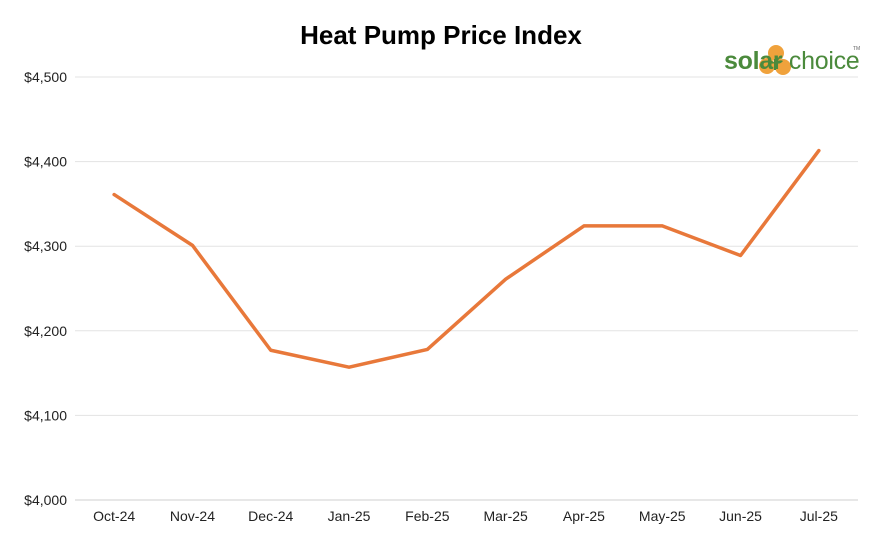 This screenshot has width=877, height=542. I want to click on y-tick-label: $4,200, so click(45, 331).